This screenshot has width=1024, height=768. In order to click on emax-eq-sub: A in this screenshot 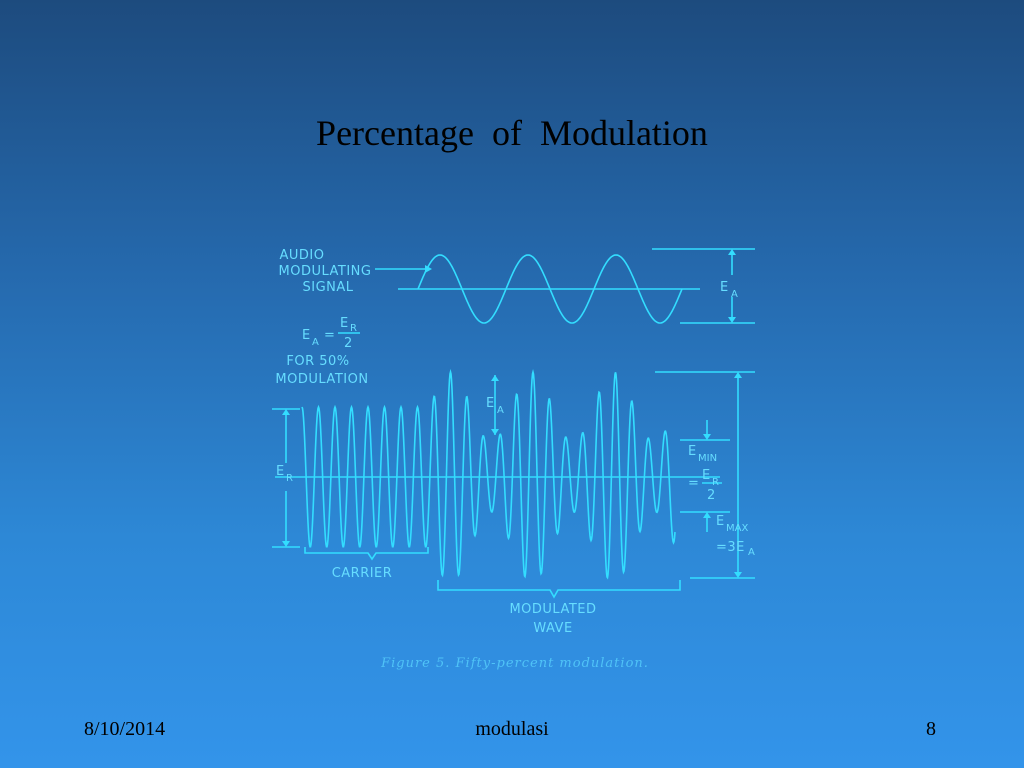, I will do `click(751, 552)`.